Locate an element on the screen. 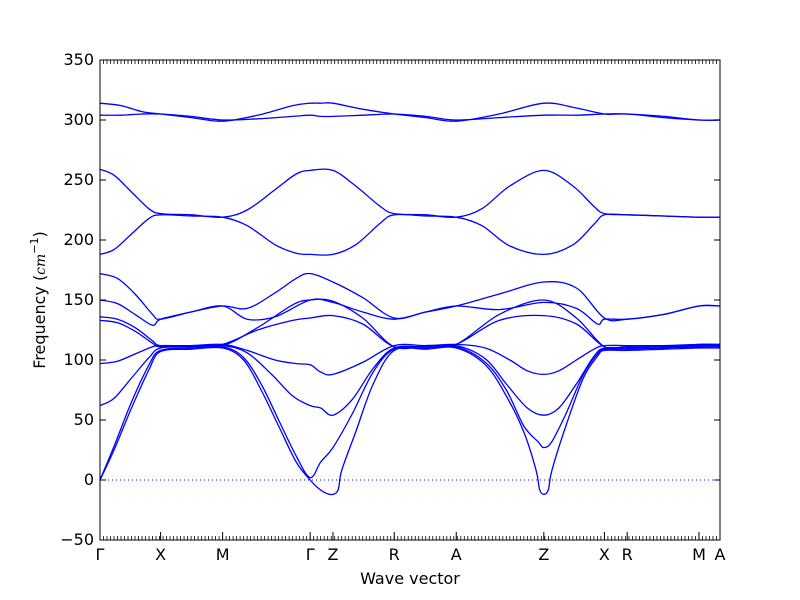 This screenshot has width=800, height=600. y-tick-label: −50 is located at coordinates (77, 539).